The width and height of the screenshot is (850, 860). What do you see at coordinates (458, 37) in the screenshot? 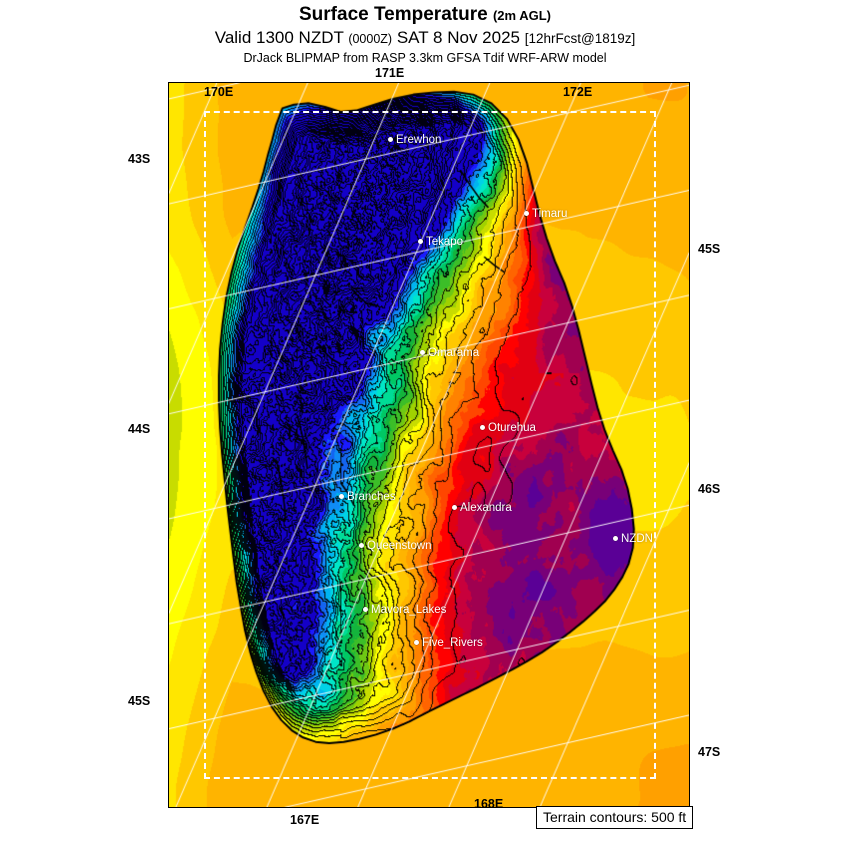
I see `valid-date-text: SAT 8 Nov 2025` at bounding box center [458, 37].